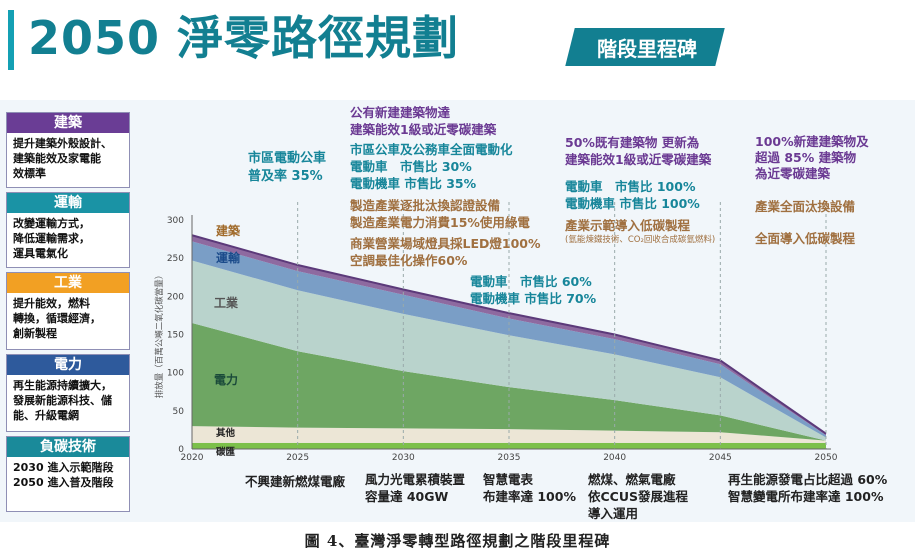 This screenshot has width=915, height=555. Describe the element at coordinates (226, 452) in the screenshot. I see `series-label: 碳匯` at that location.